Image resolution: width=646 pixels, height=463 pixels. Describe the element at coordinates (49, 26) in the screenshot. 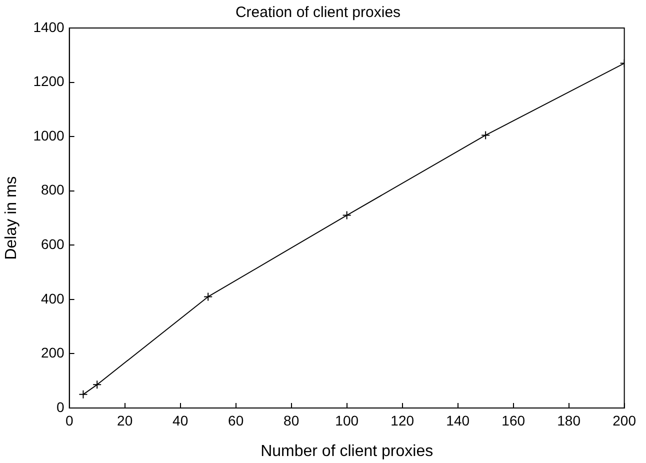

I see `y-tick-label: 1400` at that location.